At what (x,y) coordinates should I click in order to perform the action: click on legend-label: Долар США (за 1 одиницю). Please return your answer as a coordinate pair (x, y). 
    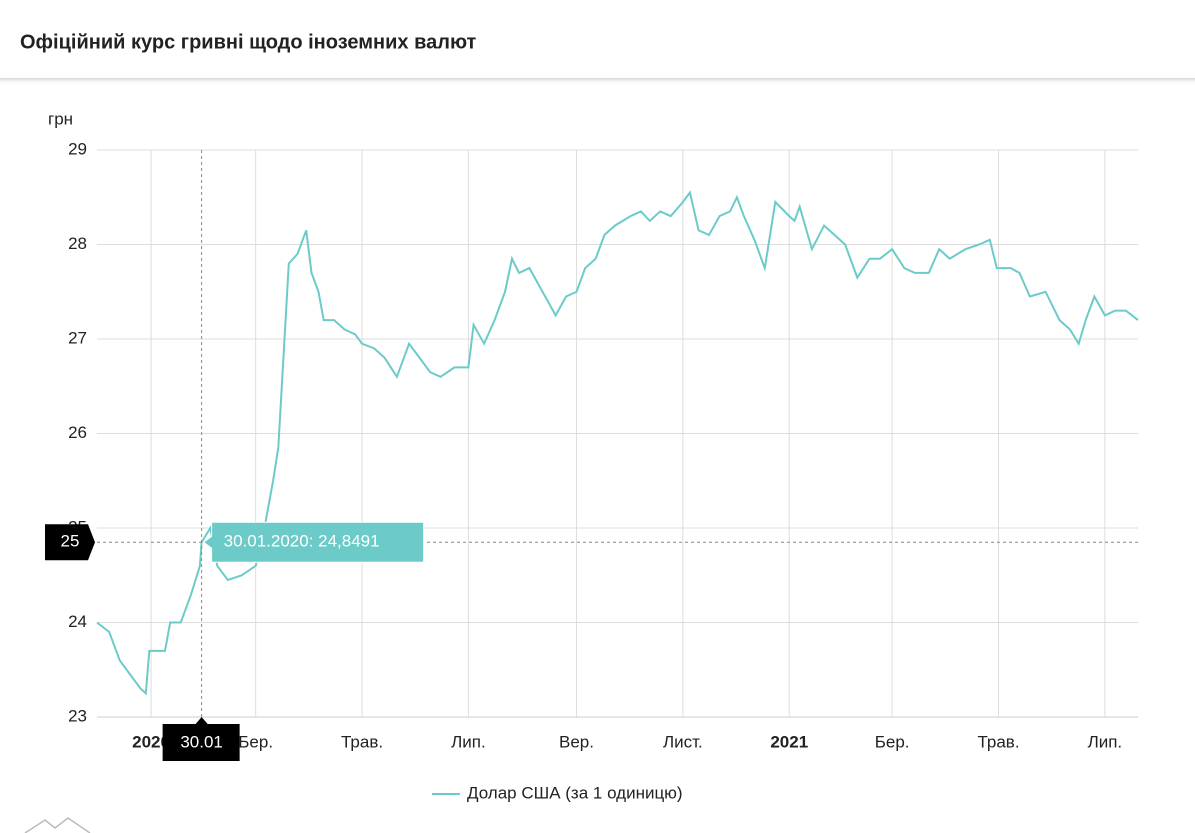
    Looking at the image, I should click on (575, 792).